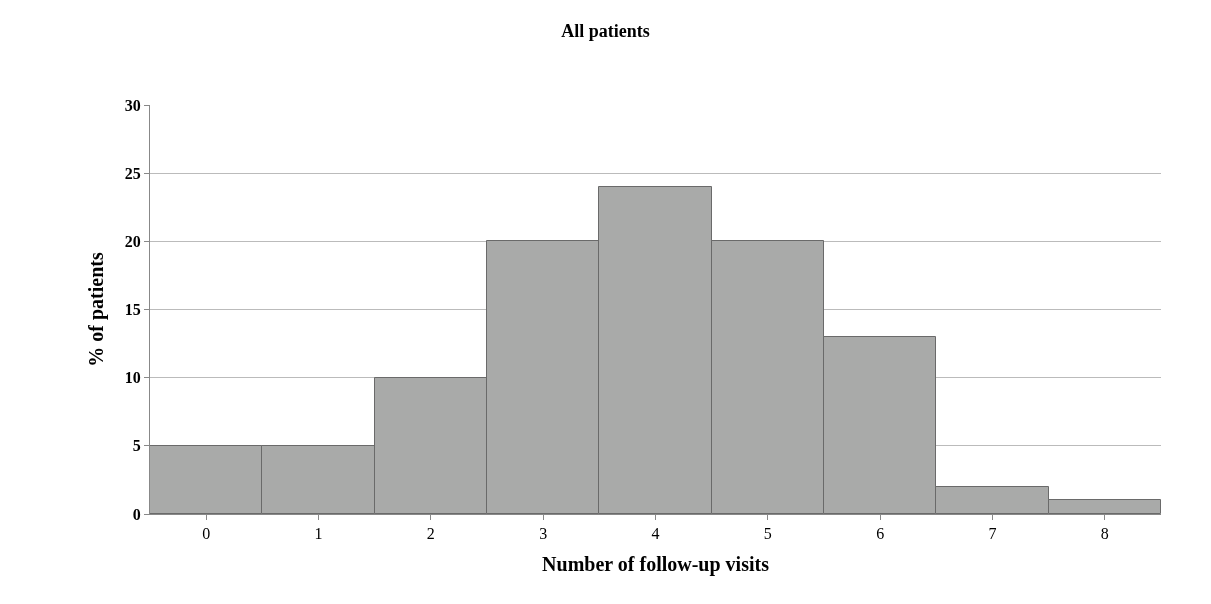  I want to click on y-tick-label: 20, so click(132, 241).